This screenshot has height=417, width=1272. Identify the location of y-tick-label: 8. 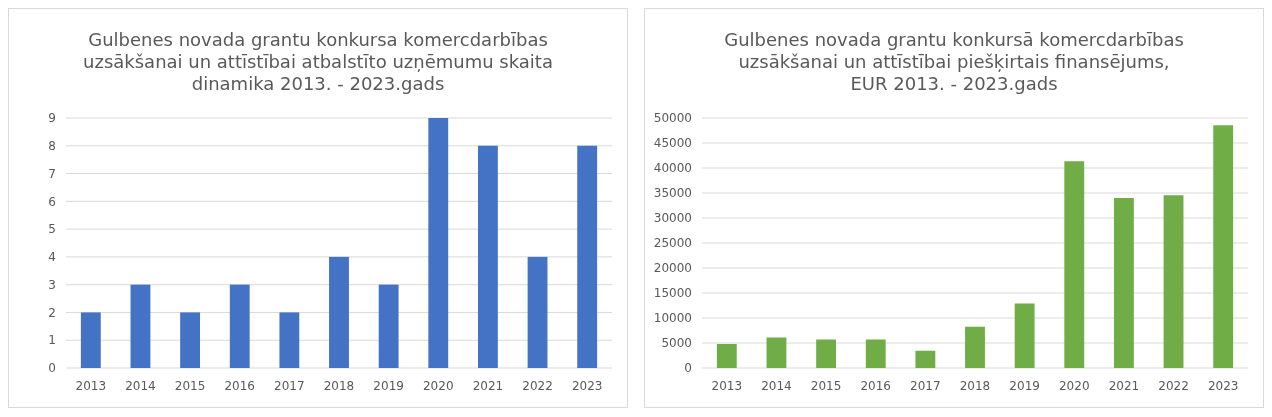
(52, 145).